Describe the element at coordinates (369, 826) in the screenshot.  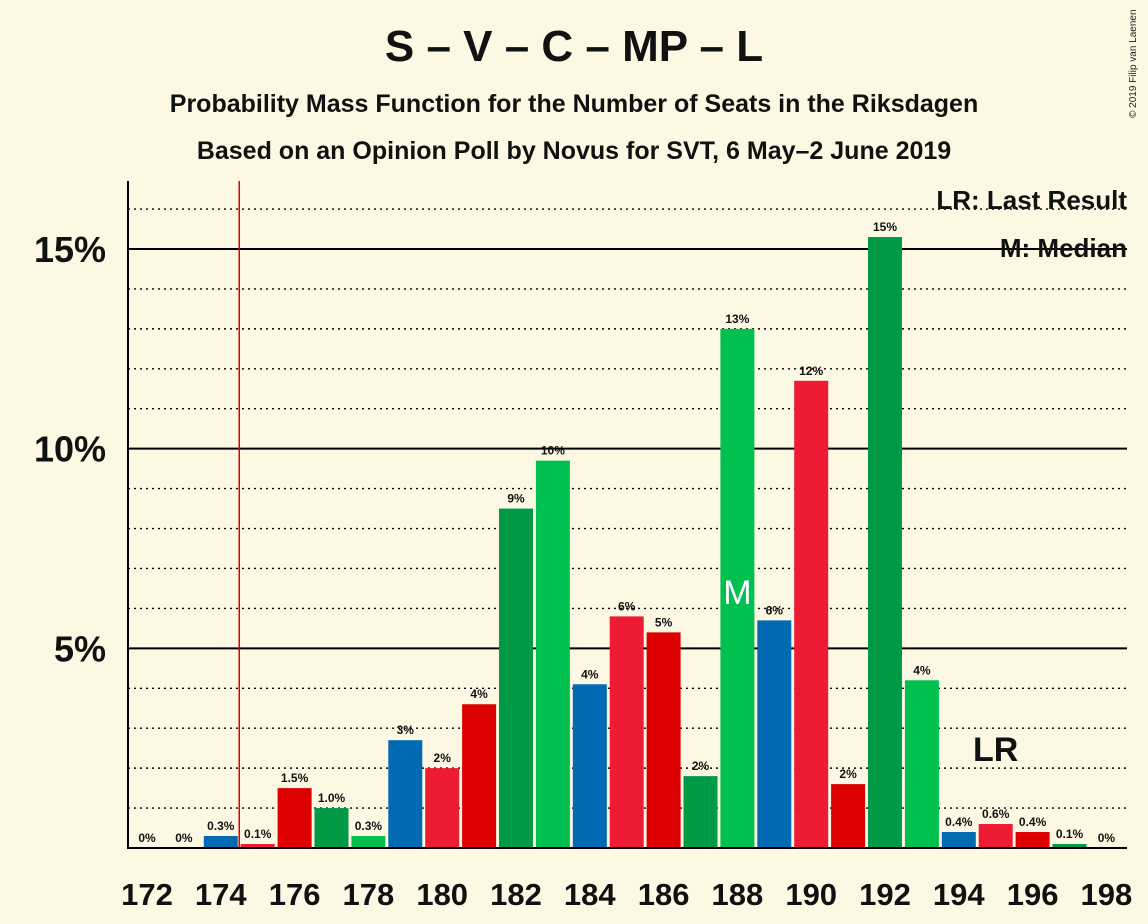
I see `data-label-178: 0.3%` at that location.